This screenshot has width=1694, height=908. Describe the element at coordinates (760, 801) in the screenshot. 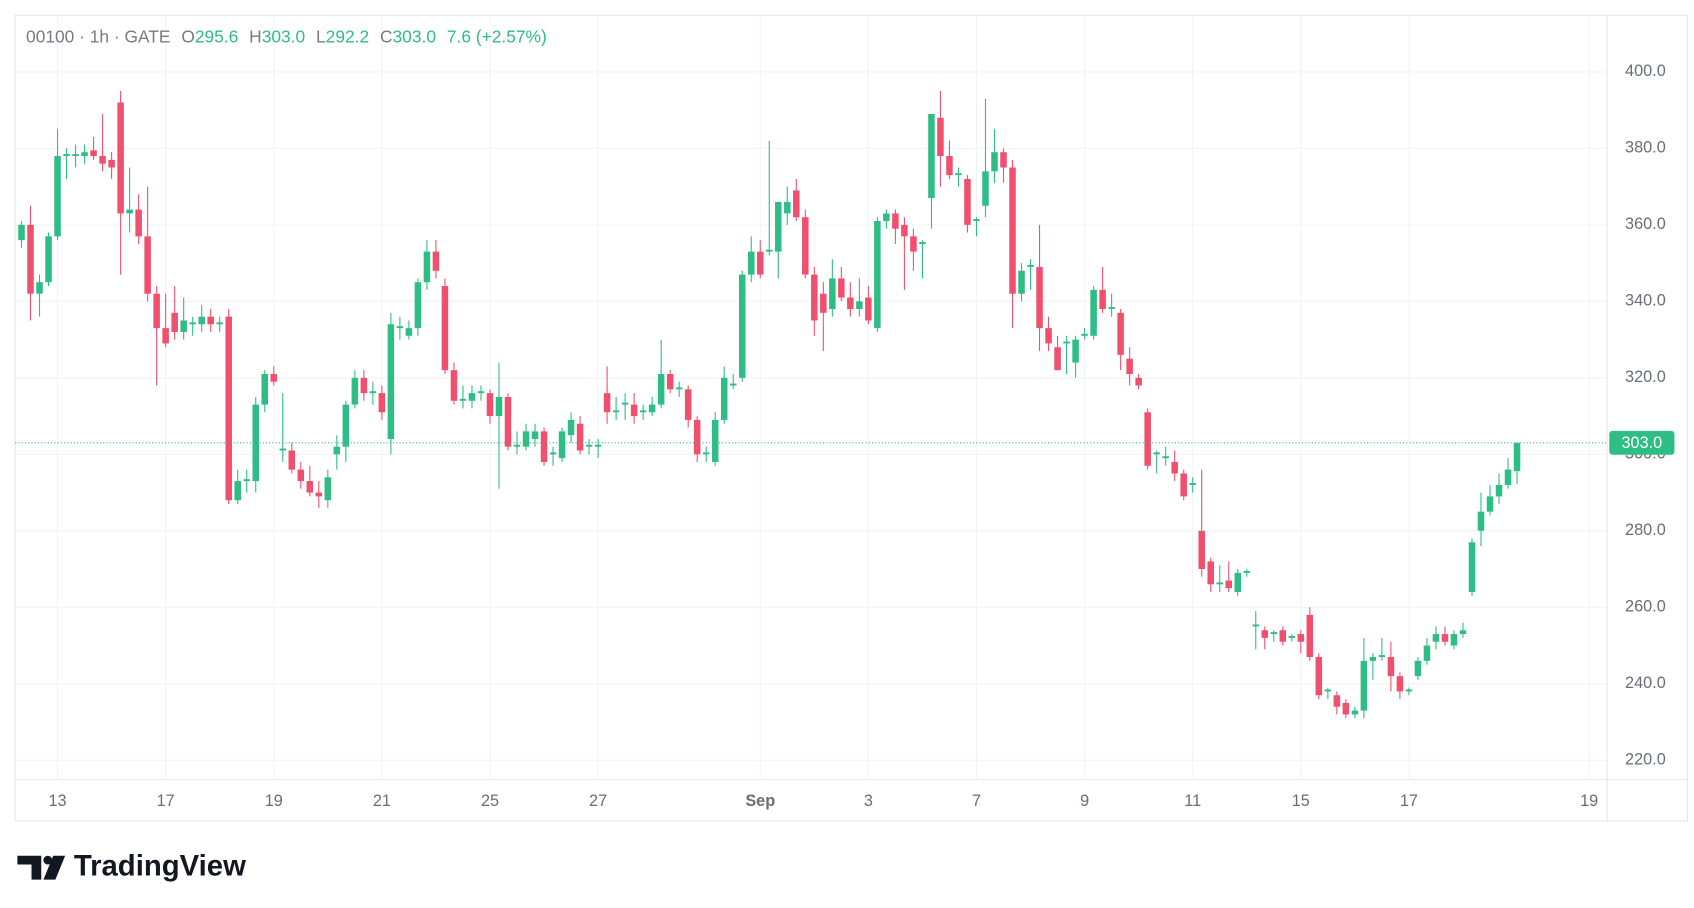

I see `x-tick-label: Sep` at that location.